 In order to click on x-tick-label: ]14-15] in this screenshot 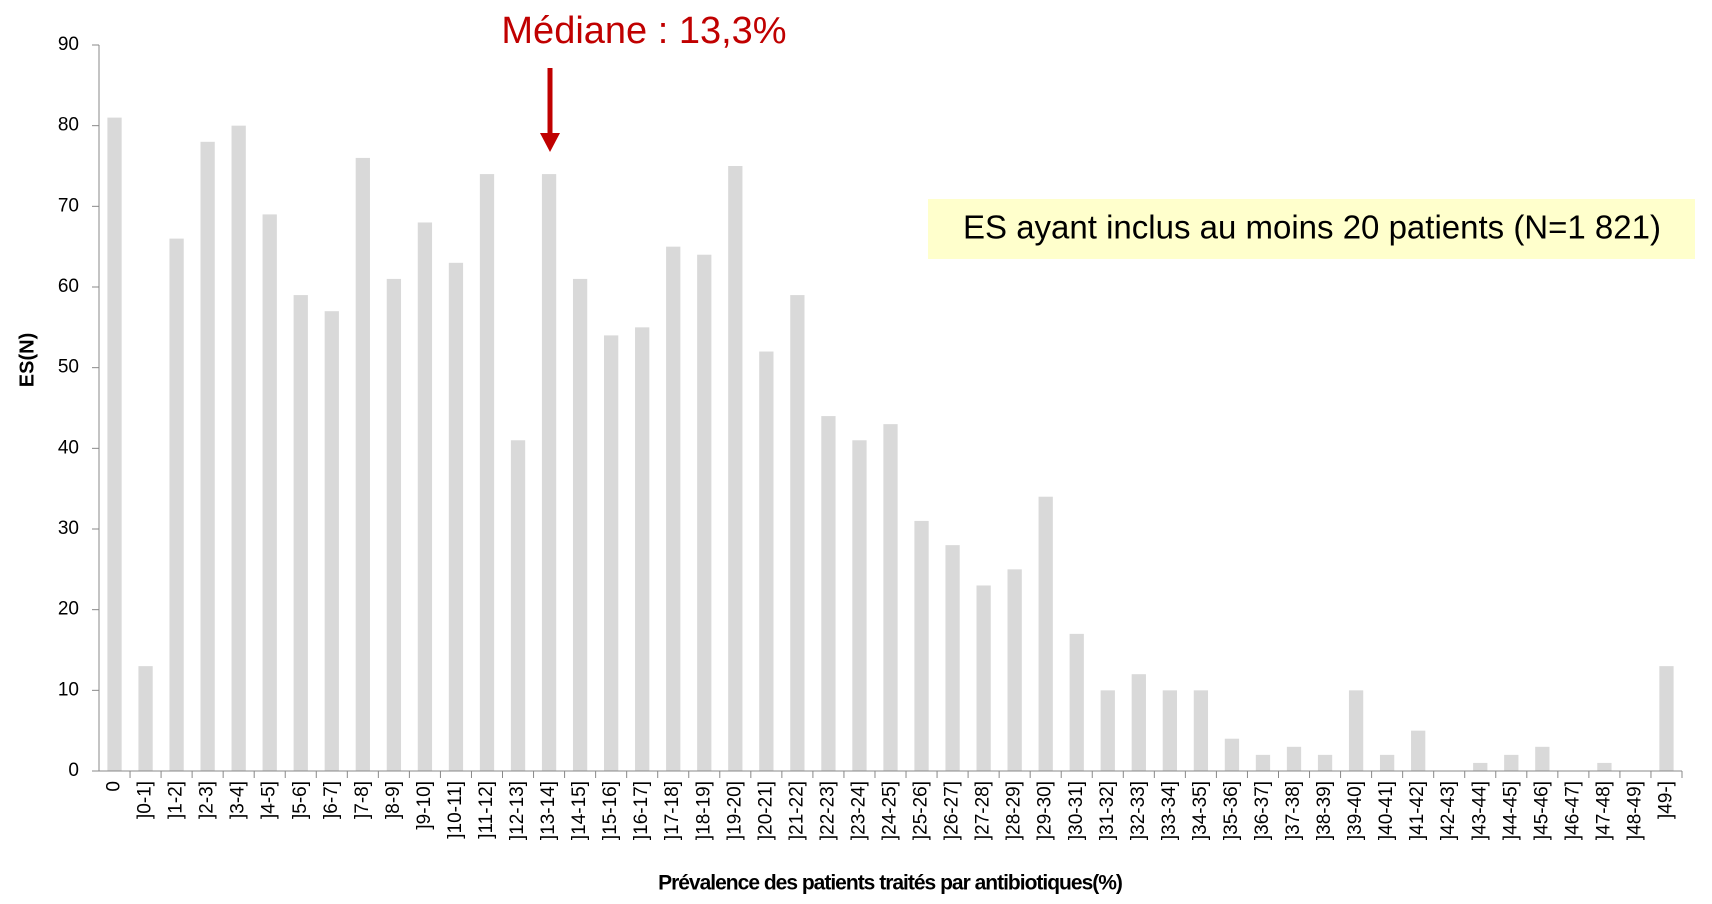, I will do `click(579, 810)`.